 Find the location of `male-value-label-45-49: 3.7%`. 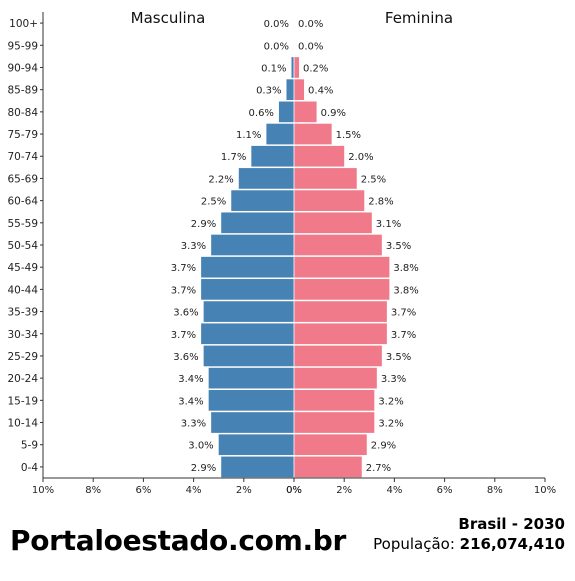

male-value-label-45-49: 3.7% is located at coordinates (183, 268).